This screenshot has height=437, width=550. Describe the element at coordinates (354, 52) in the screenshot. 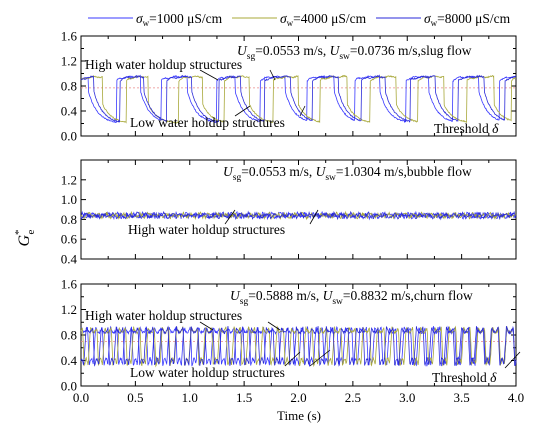

I see `flow-text-slug: Usg=0.0553 m/s, Usw=0.0736 m/s,slug flow` at that location.